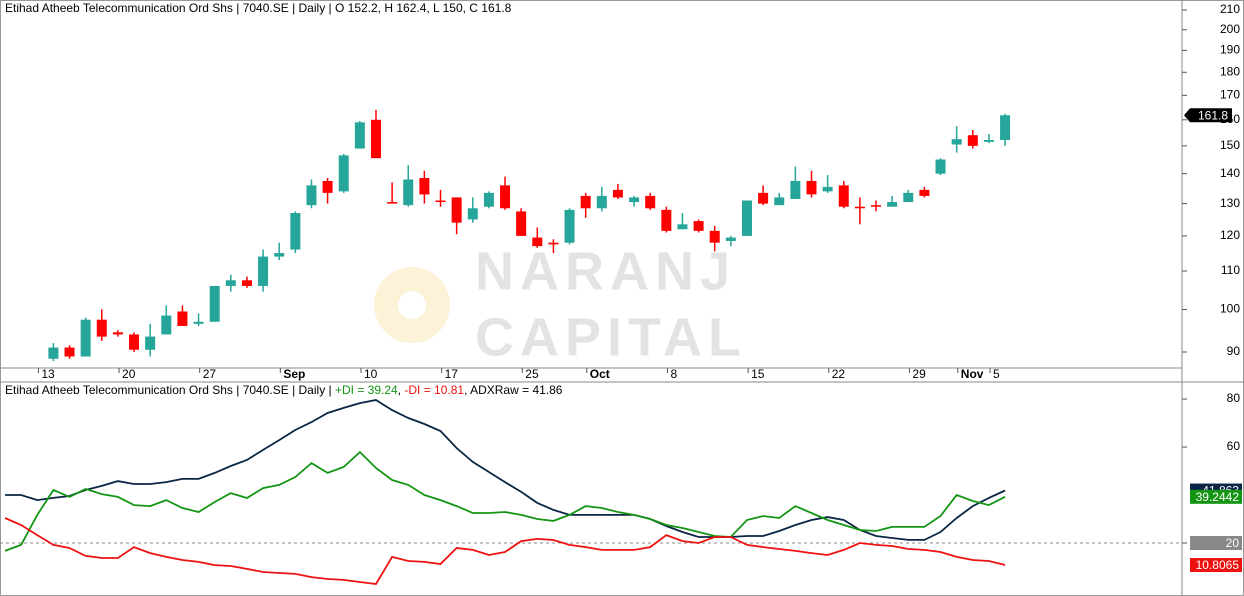  I want to click on y-tick-label: 210, so click(1230, 9).